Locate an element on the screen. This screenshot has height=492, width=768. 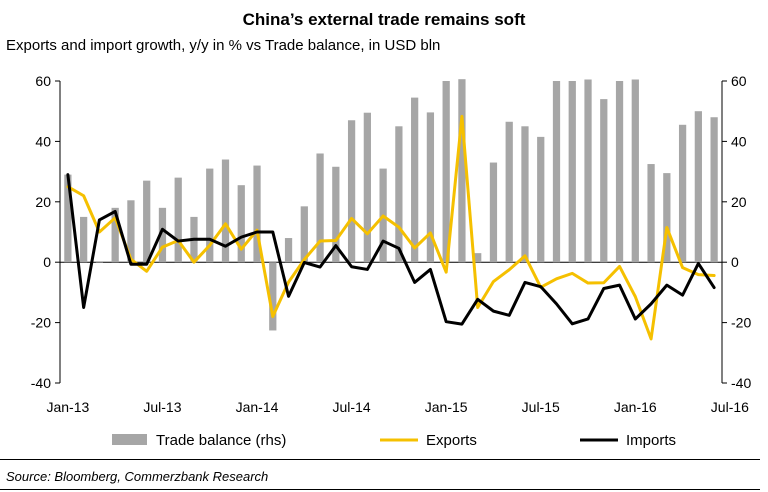
left-tick-label: 60 is located at coordinates (43, 81).